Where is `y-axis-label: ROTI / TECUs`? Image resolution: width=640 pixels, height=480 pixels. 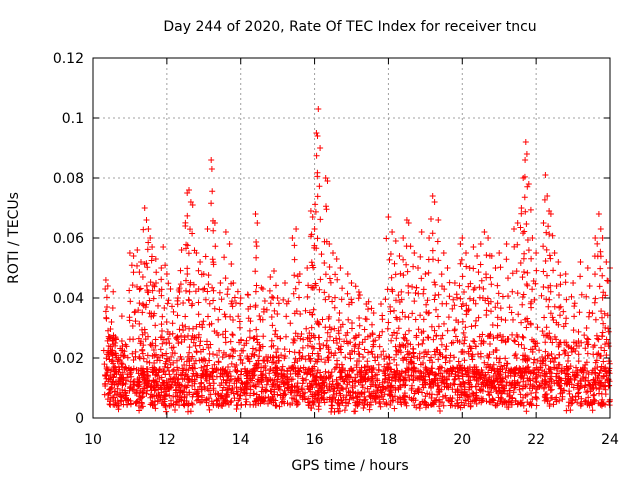
y-axis-label: ROTI / TECUs is located at coordinates (14, 238).